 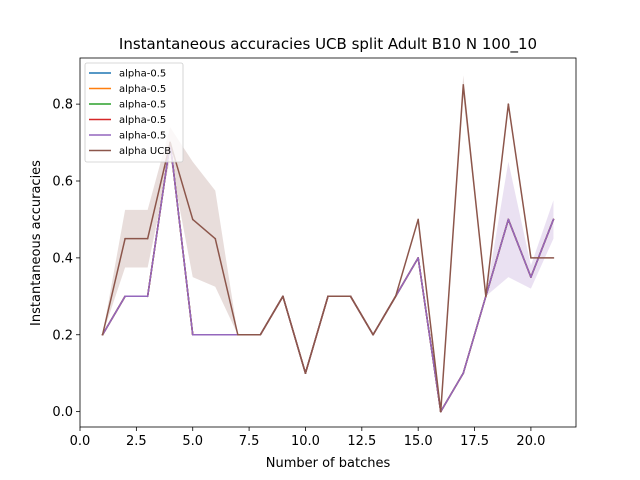 What do you see at coordinates (80, 441) in the screenshot?
I see `x-tick-label: 0.0` at bounding box center [80, 441].